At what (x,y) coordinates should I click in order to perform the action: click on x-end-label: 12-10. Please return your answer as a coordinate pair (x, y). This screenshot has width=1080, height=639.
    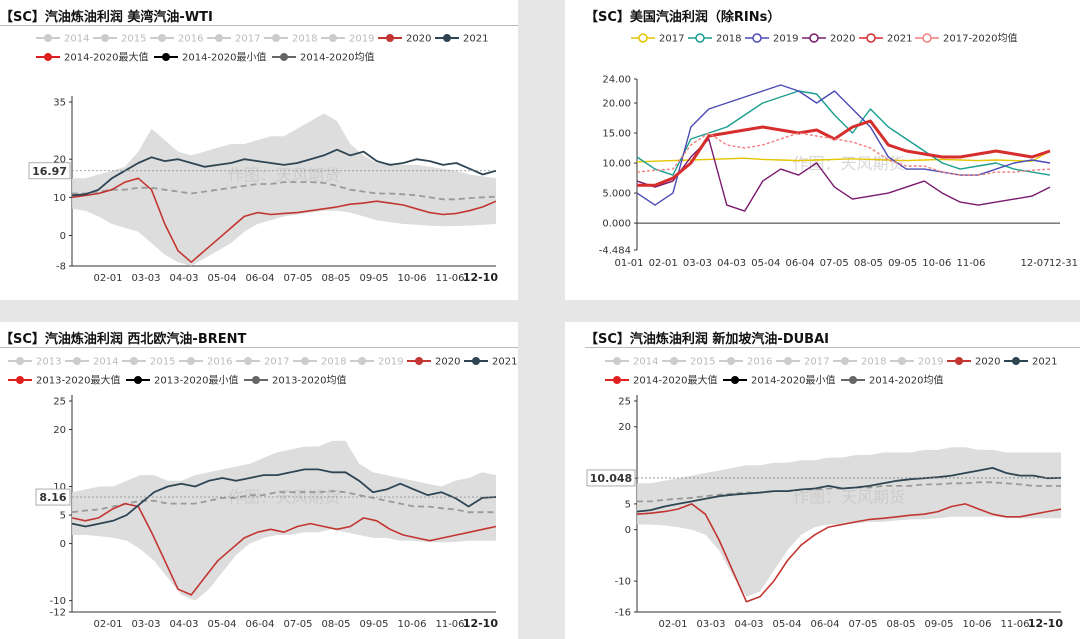
    Looking at the image, I should click on (481, 623).